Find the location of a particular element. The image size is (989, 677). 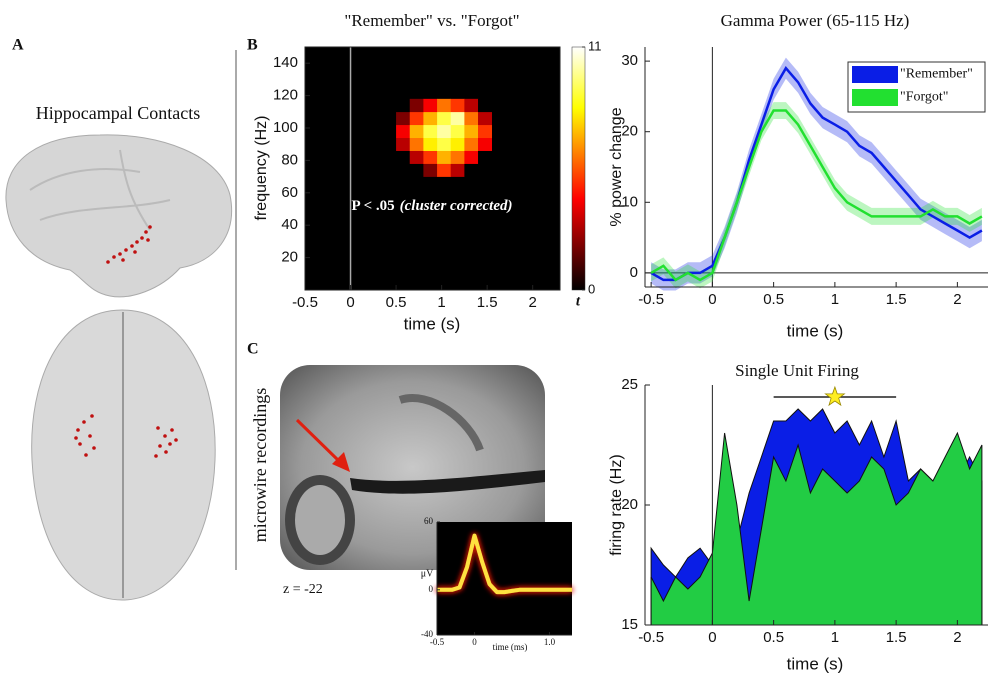

chart-title: Gamma Power (65-115 Hz) is located at coordinates (815, 20).